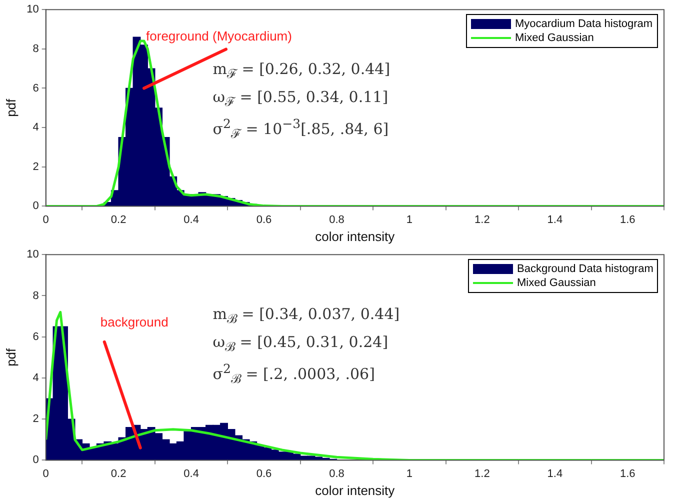 The image size is (680, 499). What do you see at coordinates (585, 269) in the screenshot?
I see `legend-label: Background Data histogram` at bounding box center [585, 269].